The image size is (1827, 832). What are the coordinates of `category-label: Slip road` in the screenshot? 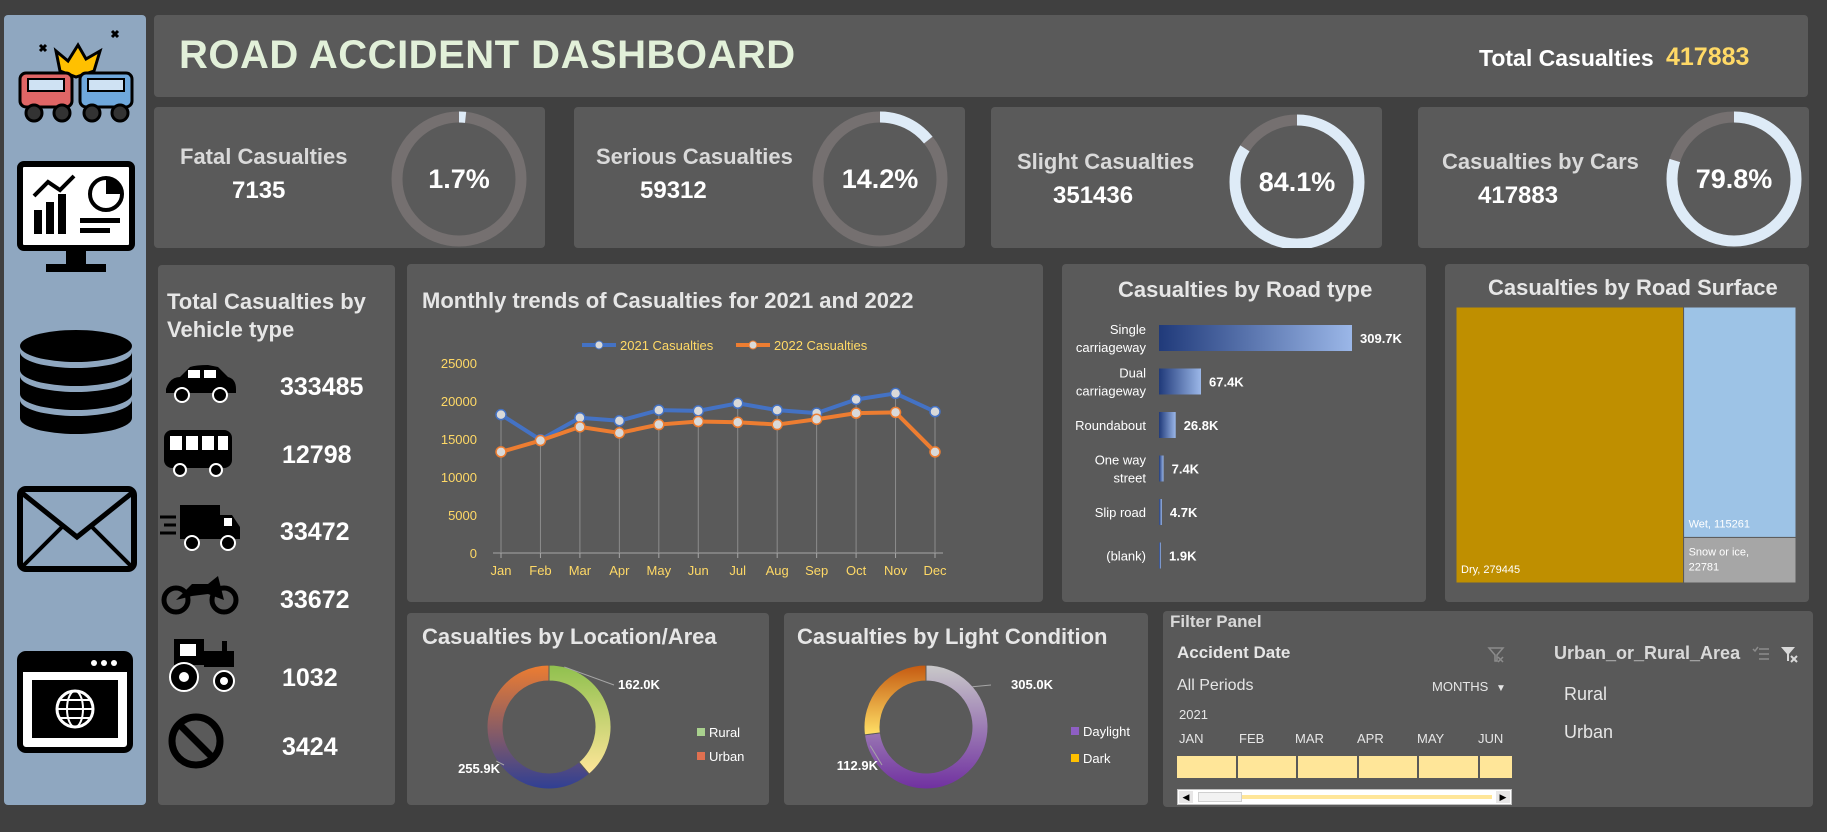 It's located at (1120, 512).